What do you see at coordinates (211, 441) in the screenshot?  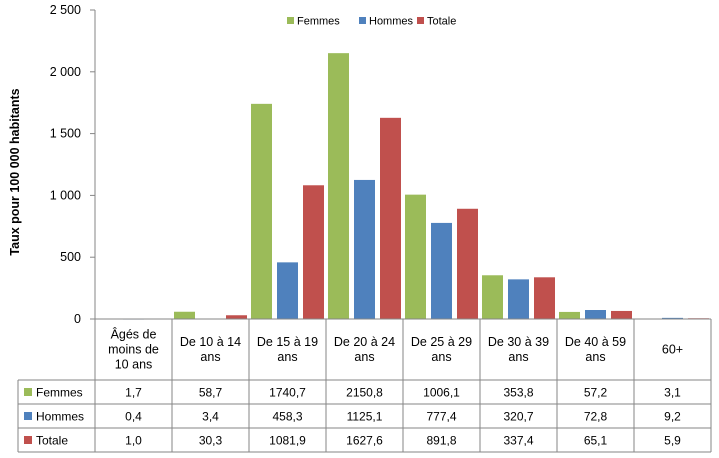 I see `table-cell-value: 30,3` at bounding box center [211, 441].